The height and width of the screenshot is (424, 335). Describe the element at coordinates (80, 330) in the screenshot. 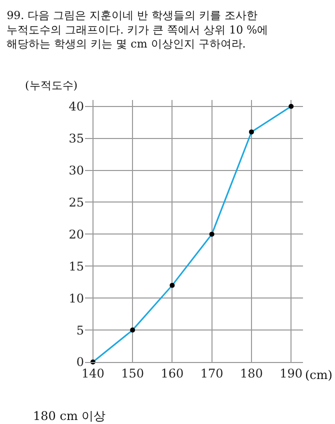

I see `y-tick-label: 5` at that location.